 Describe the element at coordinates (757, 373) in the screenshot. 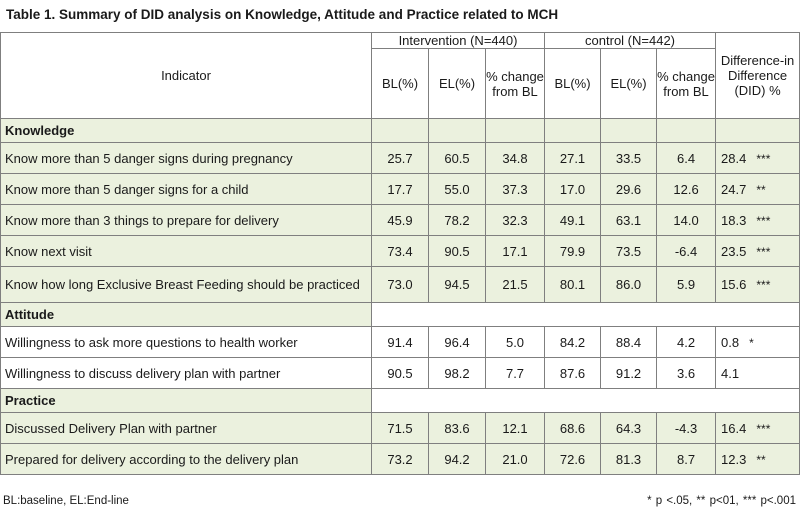

I see `did-cell: 4.1` at that location.